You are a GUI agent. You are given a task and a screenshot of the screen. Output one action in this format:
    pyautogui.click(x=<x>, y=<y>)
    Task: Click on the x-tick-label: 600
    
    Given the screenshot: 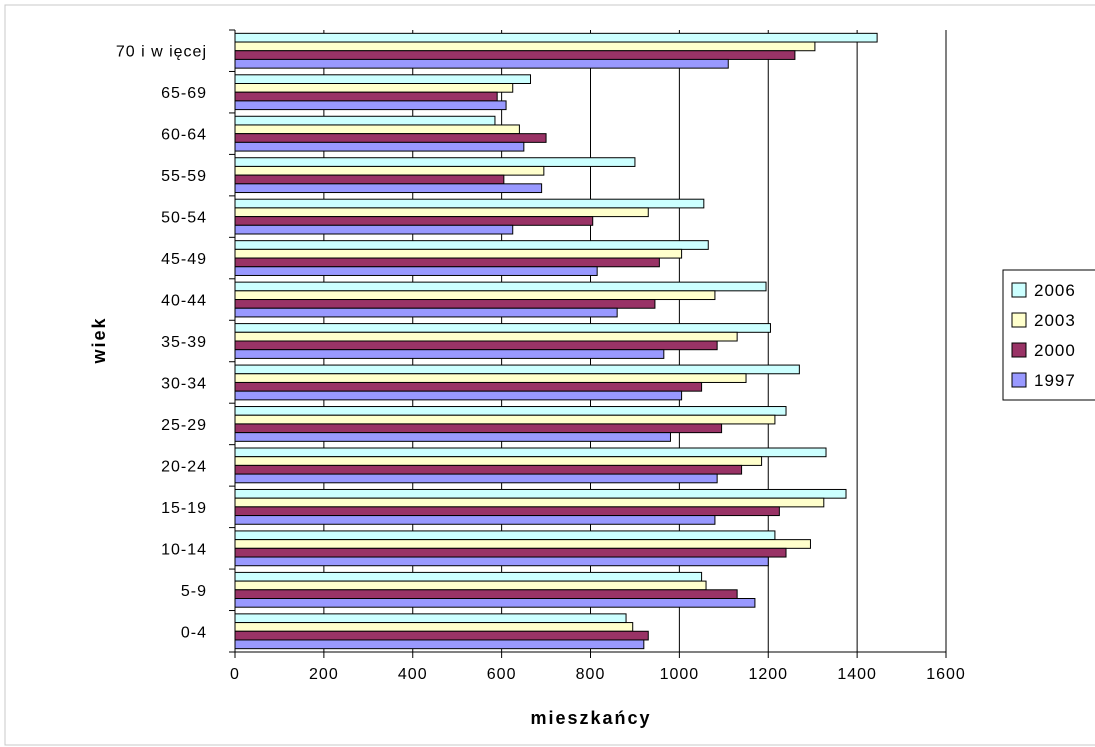 What is the action you would take?
    pyautogui.click(x=502, y=674)
    